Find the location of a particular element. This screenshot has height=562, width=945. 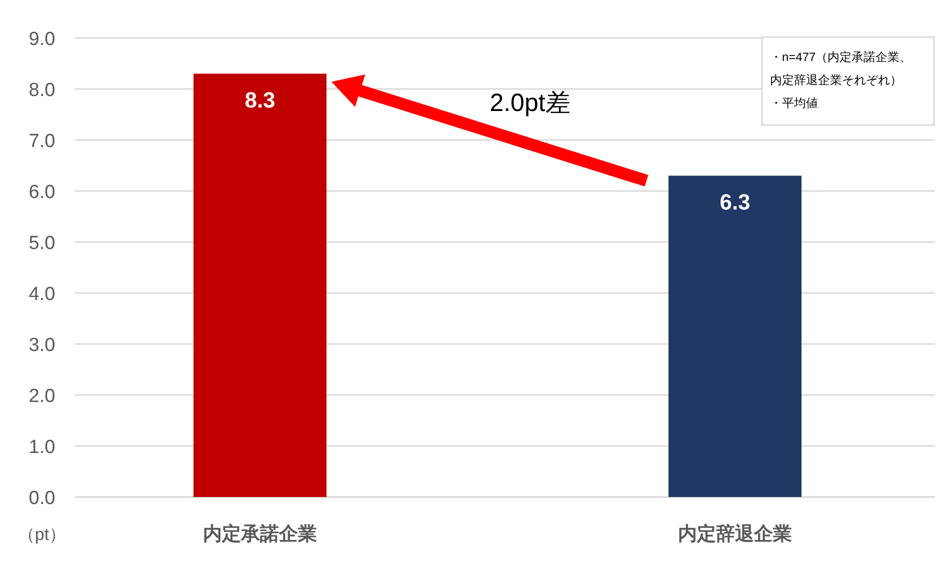

annotation: ・平均値 is located at coordinates (794, 103).